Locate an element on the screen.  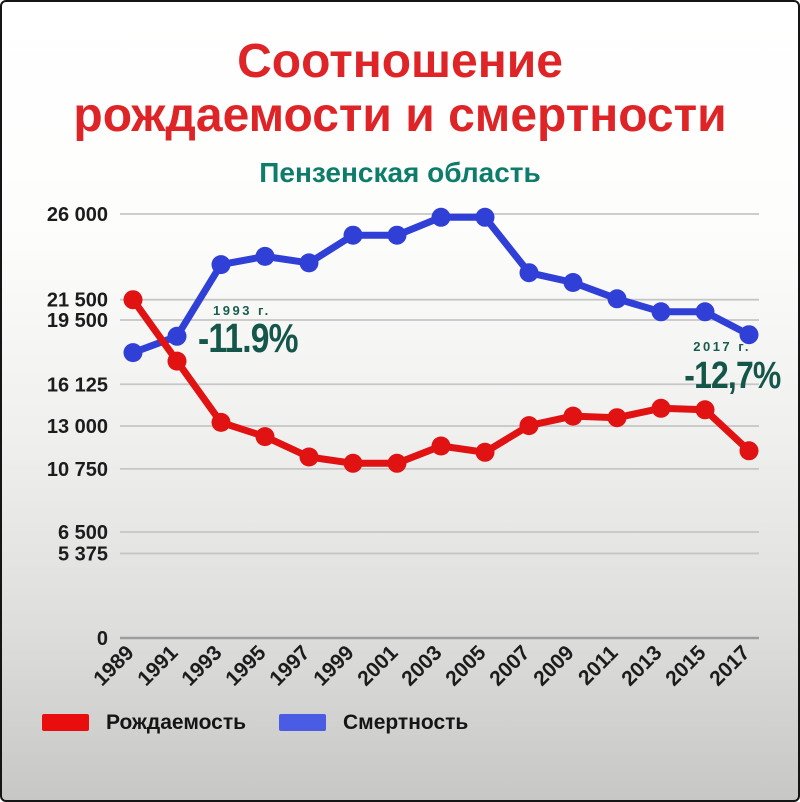
x-axis-tick-label: 2005 is located at coordinates (466, 666).